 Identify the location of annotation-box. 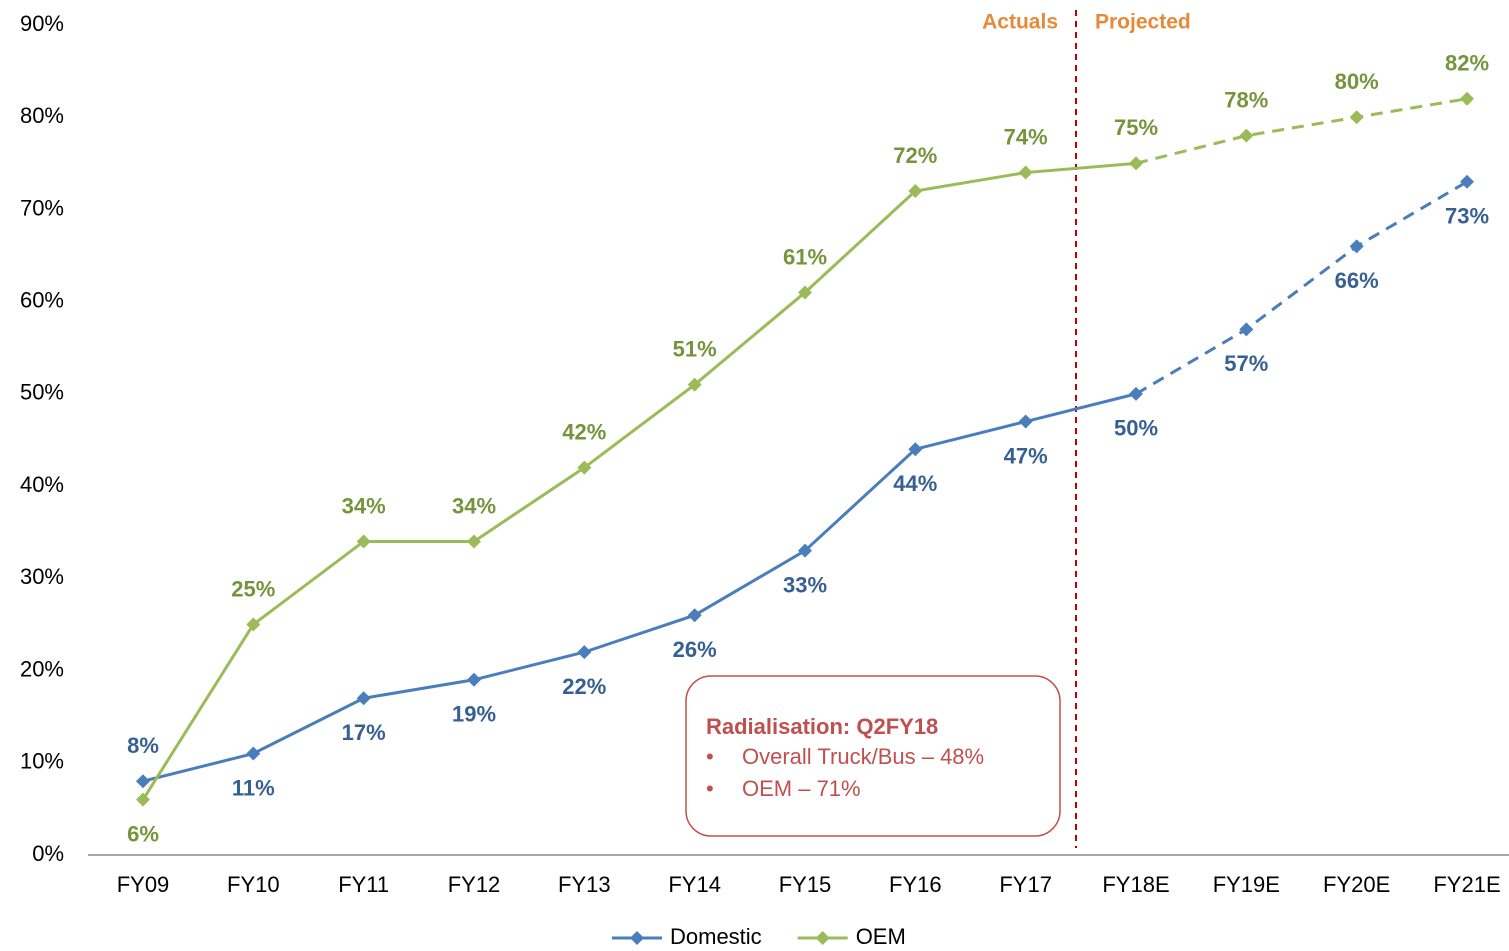
(873, 756).